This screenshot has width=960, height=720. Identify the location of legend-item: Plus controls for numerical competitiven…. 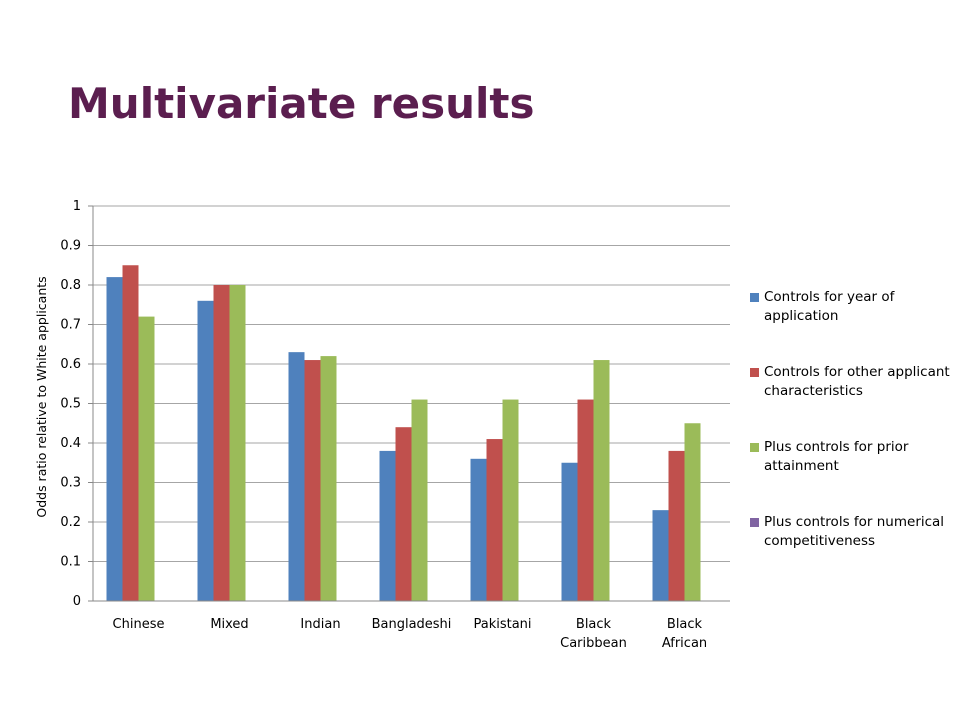
(850, 550).